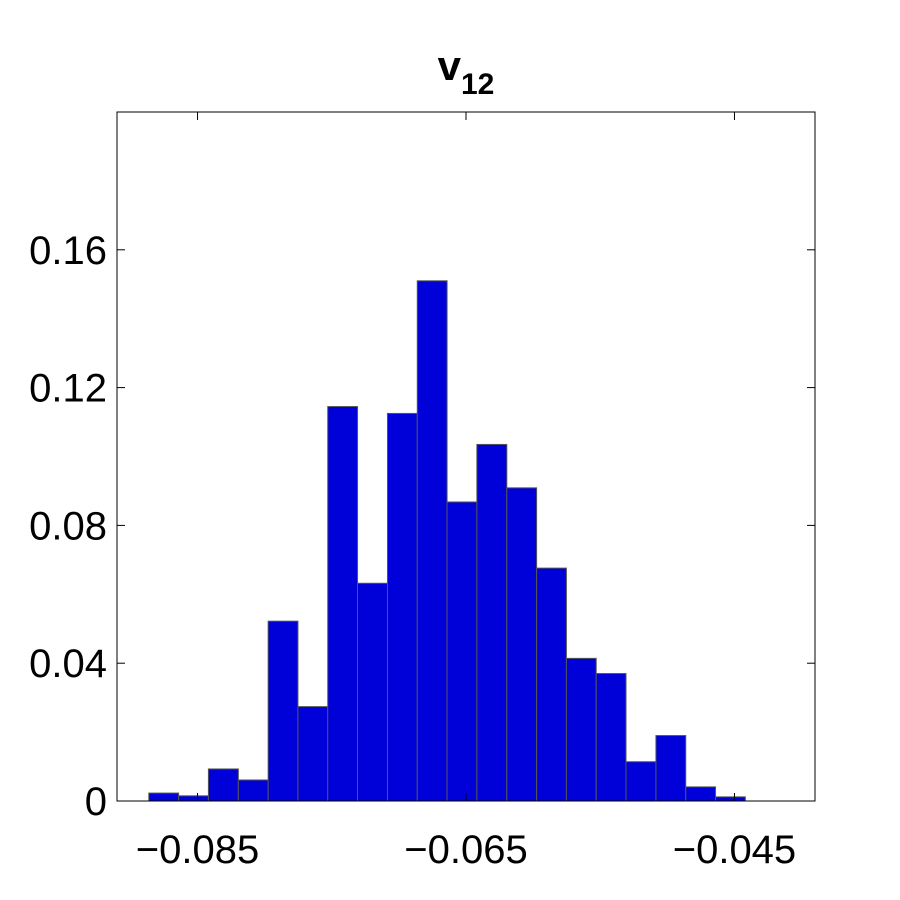  I want to click on chart-title: v12, so click(466, 71).